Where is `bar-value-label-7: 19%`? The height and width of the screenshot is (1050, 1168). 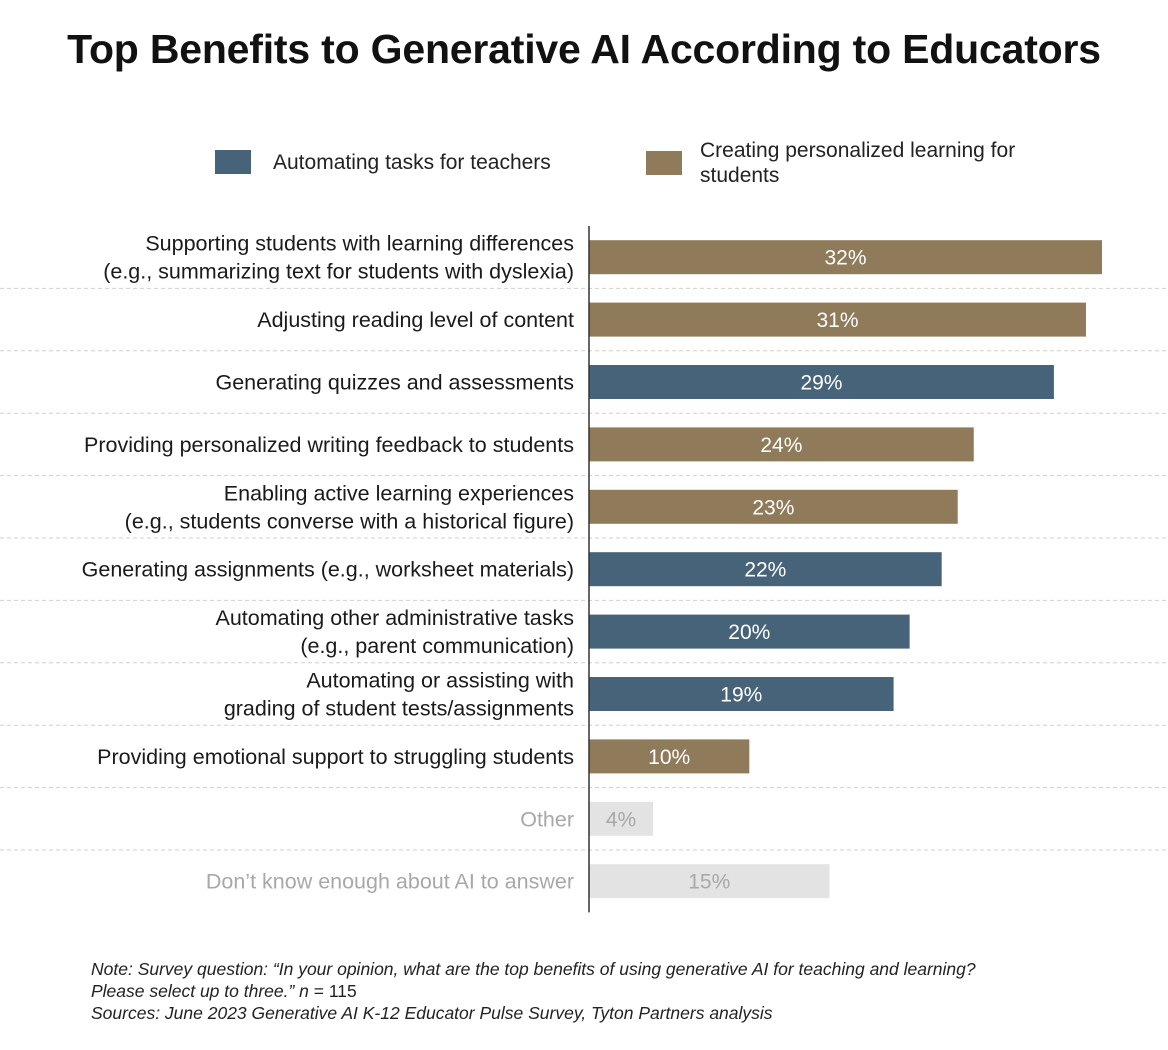 bar-value-label-7: 19% is located at coordinates (741, 695).